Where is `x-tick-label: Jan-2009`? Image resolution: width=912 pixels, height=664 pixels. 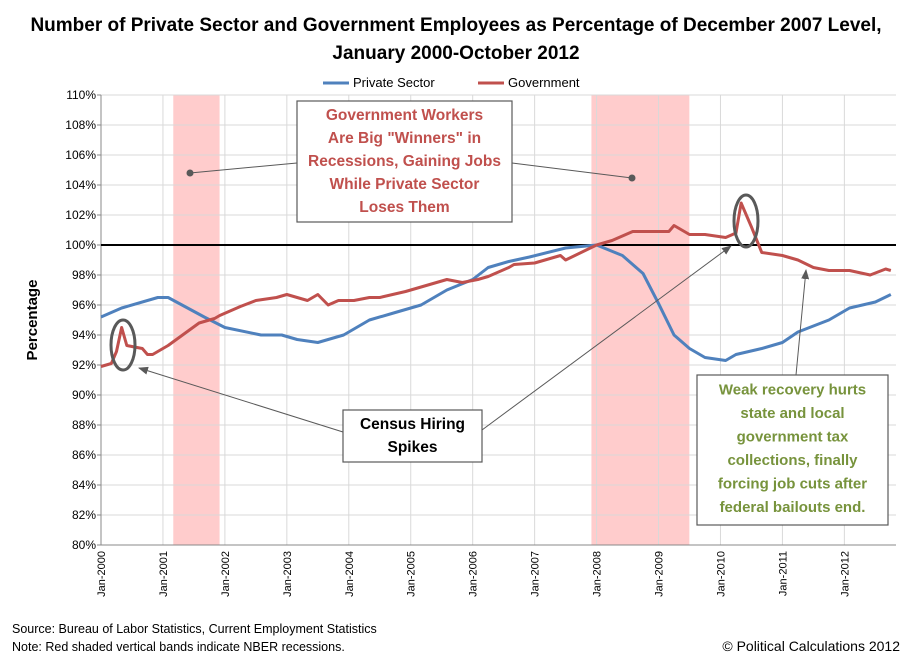
x-tick-label: Jan-2009 is located at coordinates (660, 574).